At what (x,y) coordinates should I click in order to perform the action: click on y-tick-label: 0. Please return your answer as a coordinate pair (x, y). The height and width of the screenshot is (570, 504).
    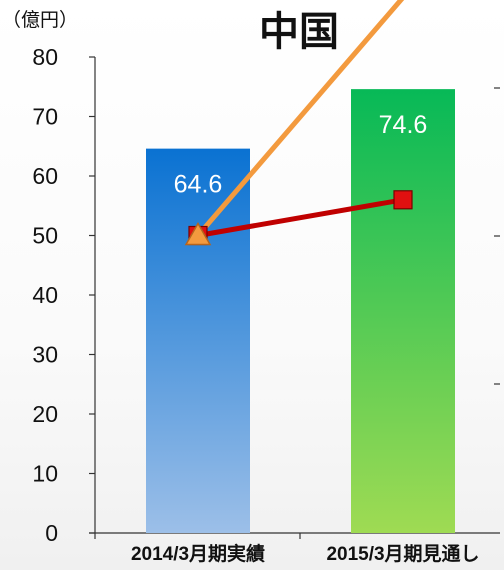
    Looking at the image, I should click on (51, 533).